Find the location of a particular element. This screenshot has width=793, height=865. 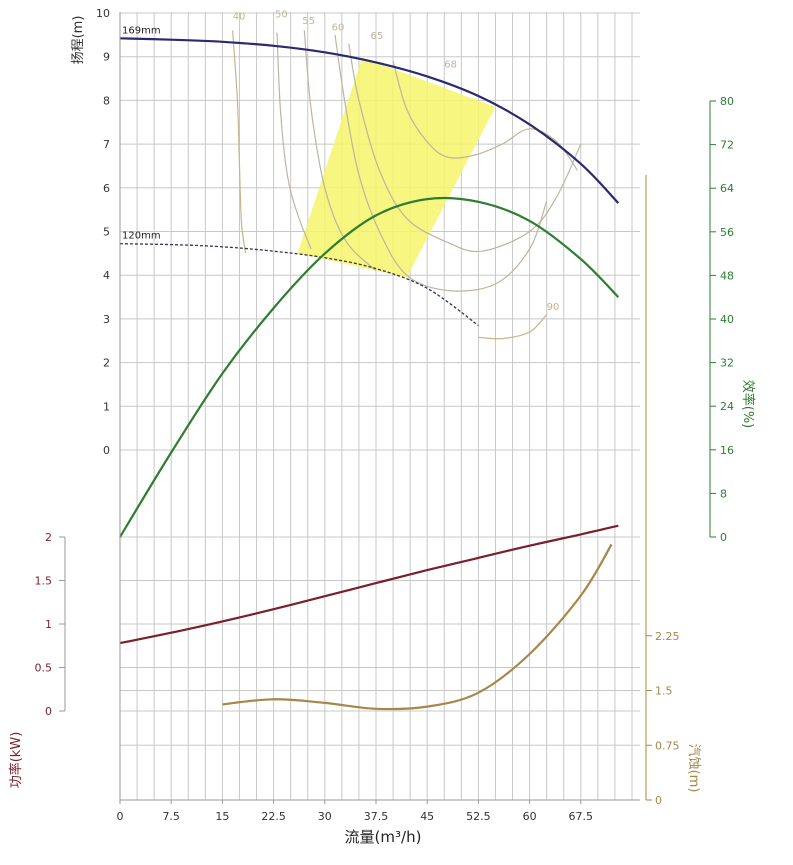

y-axis-title-npsh: 汽蚀(m) is located at coordinates (693, 768).